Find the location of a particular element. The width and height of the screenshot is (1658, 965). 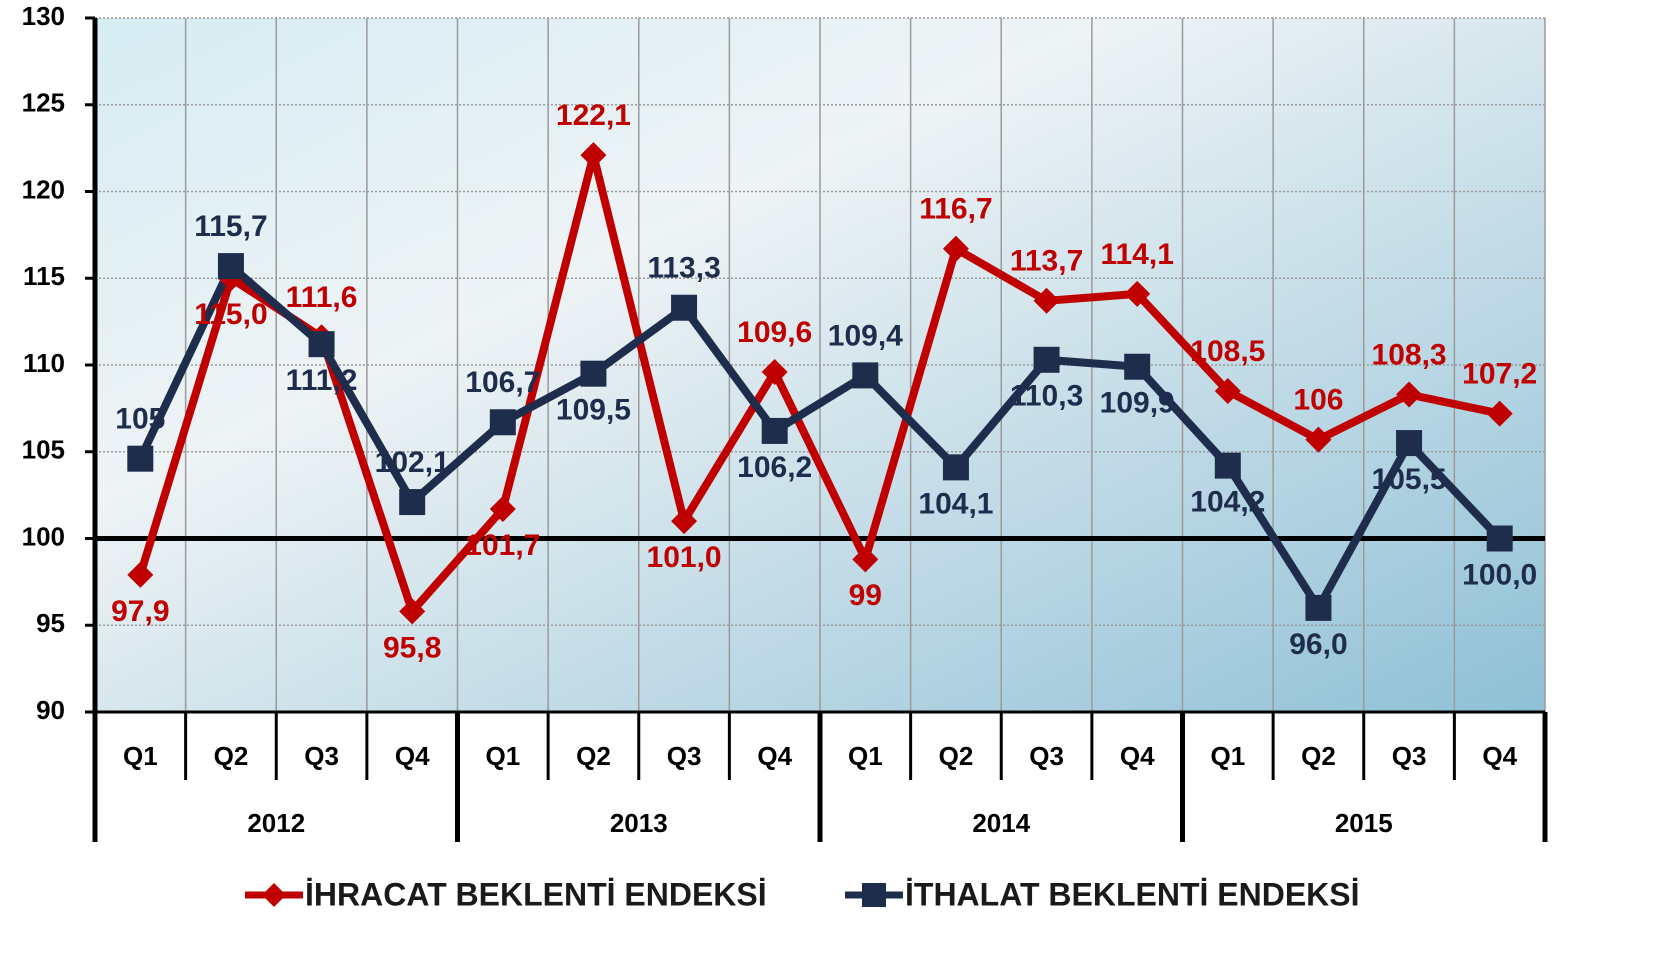

data-label: 113,7 is located at coordinates (1046, 261).